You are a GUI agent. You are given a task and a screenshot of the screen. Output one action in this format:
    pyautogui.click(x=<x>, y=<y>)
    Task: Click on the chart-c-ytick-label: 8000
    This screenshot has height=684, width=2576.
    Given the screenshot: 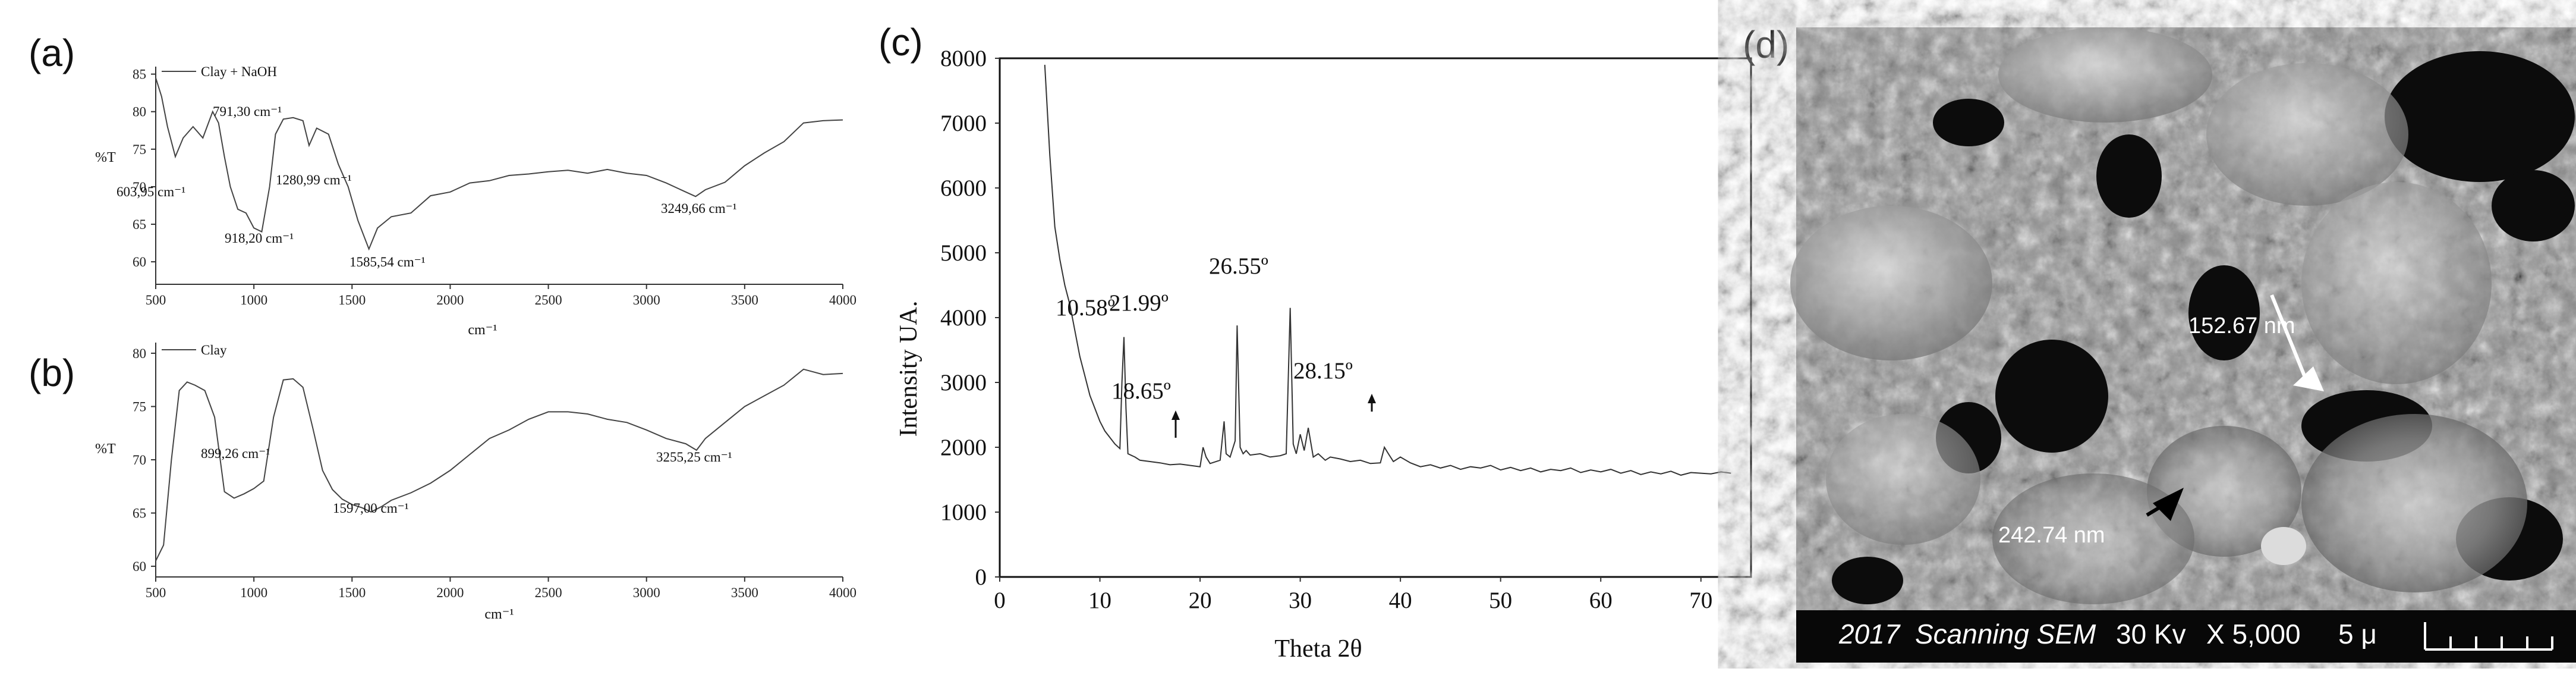 What is the action you would take?
    pyautogui.click(x=963, y=58)
    